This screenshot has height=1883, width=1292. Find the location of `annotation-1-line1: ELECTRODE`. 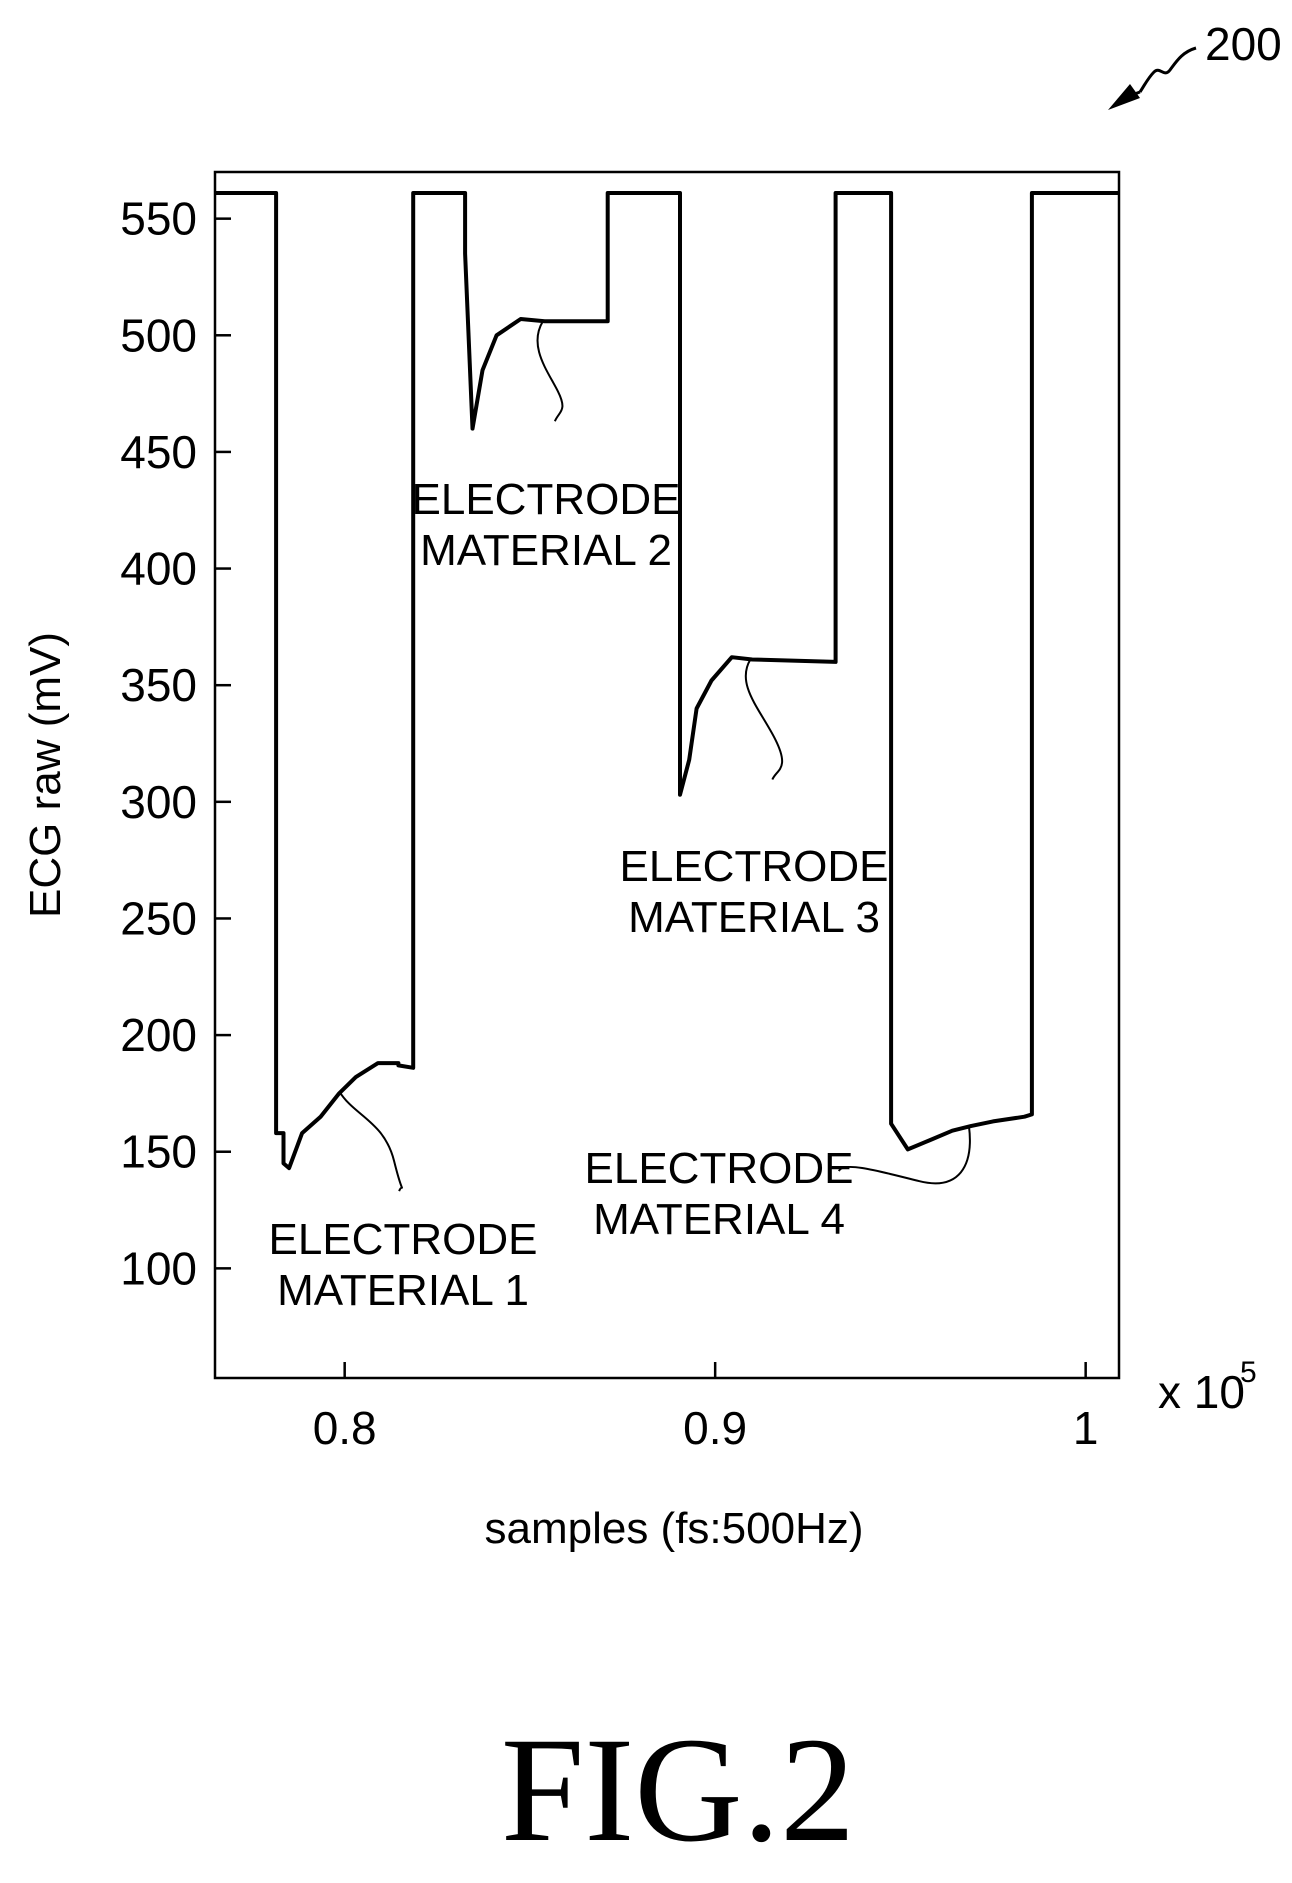

annotation-1-line1: ELECTRODE is located at coordinates (403, 1239).